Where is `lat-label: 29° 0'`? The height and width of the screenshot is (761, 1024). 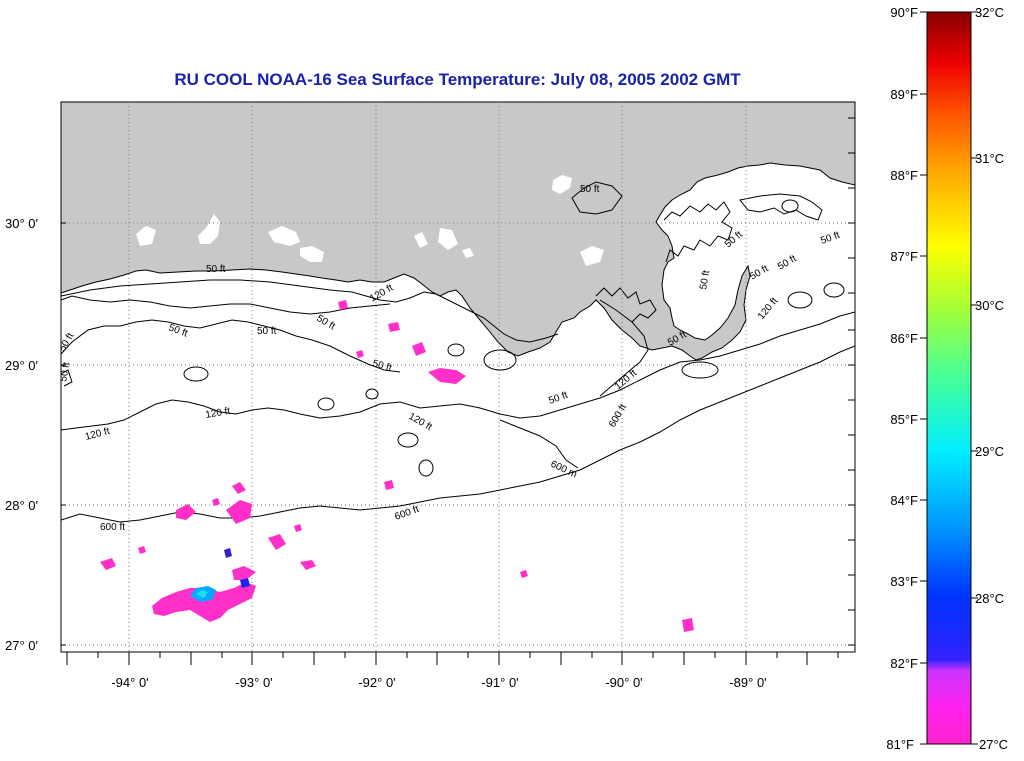
lat-label: 29° 0' is located at coordinates (21, 365).